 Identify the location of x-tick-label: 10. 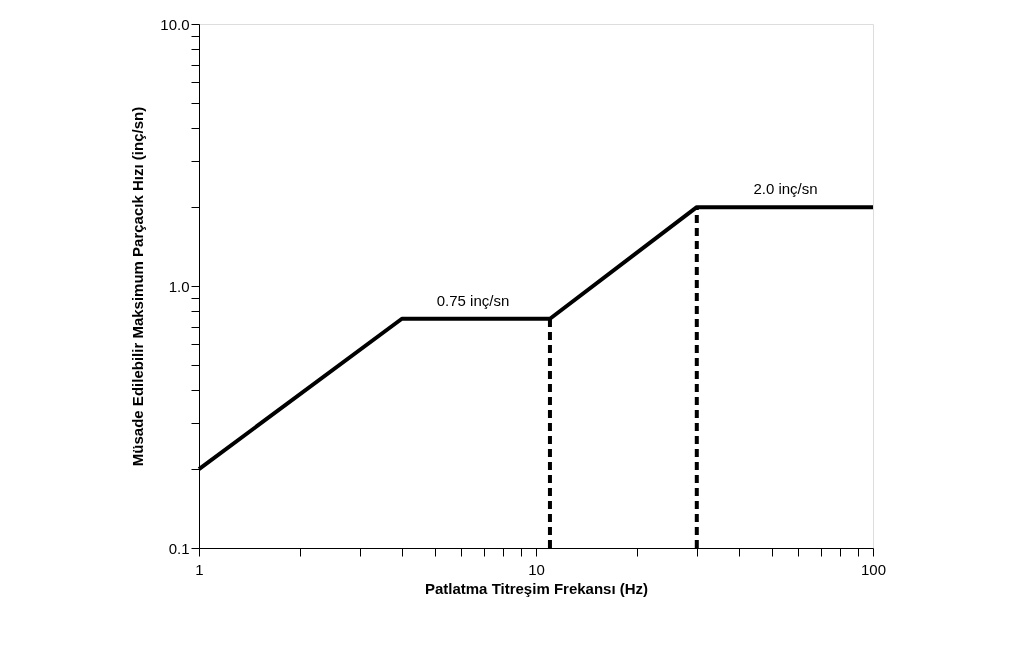
(536, 569).